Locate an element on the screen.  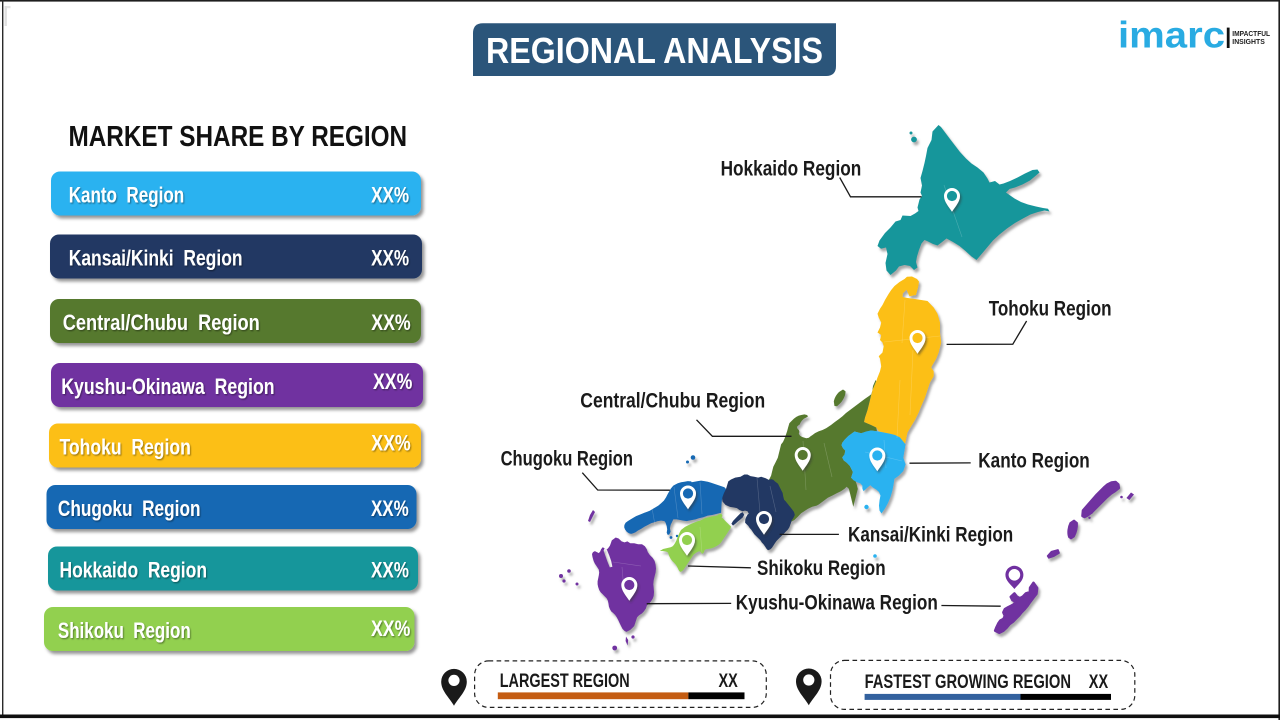
svg-text: REGIONAL ANALYSIS is located at coordinates (654, 50).